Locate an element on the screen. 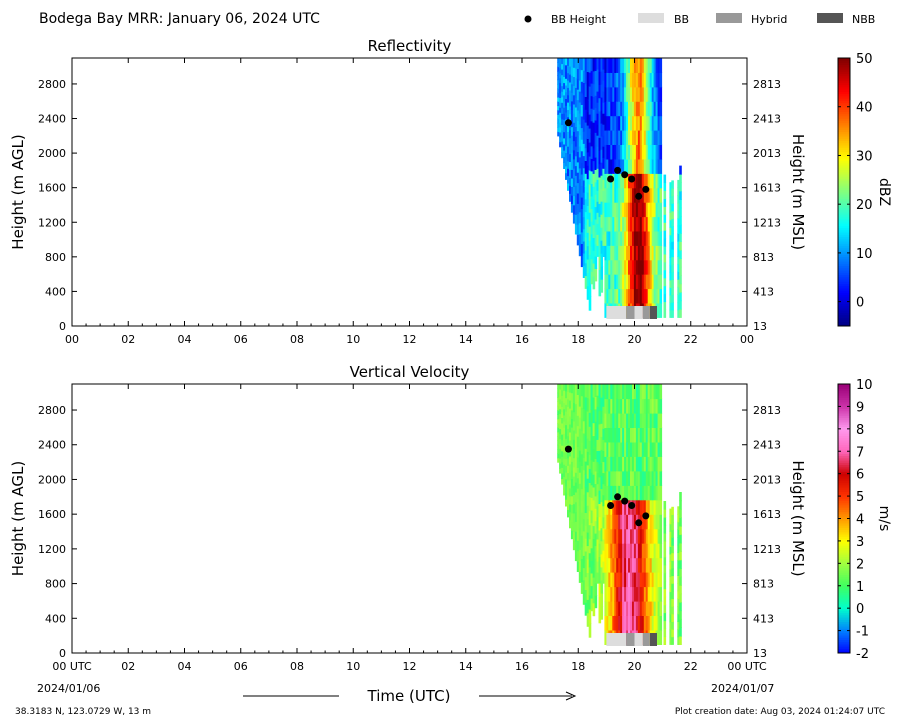 The image size is (900, 725). echo-field is located at coordinates (619, 514).